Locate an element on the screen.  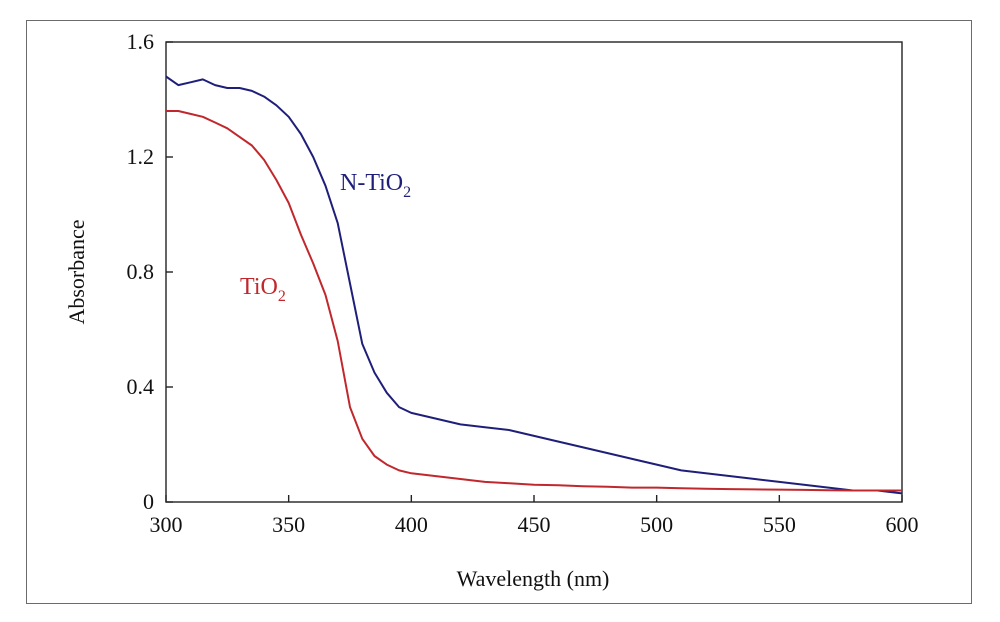
x-tick-label: 300 is located at coordinates (166, 524).